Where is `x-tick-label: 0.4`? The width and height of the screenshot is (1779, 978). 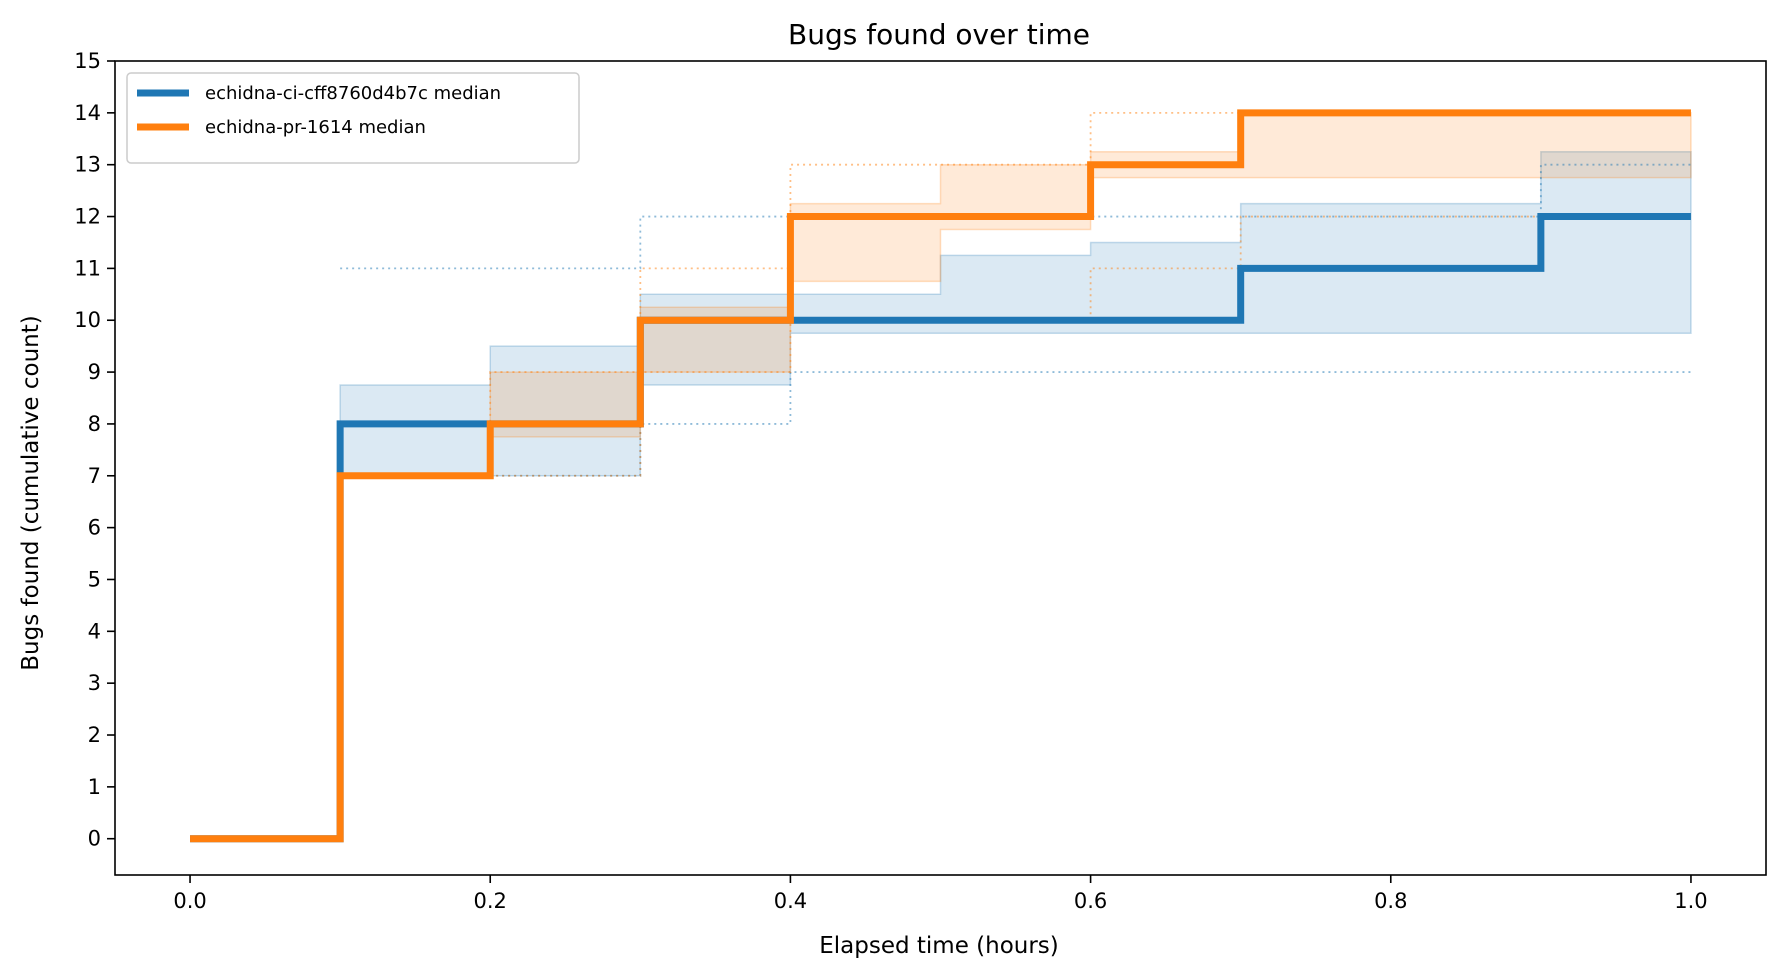 x-tick-label: 0.4 is located at coordinates (790, 901).